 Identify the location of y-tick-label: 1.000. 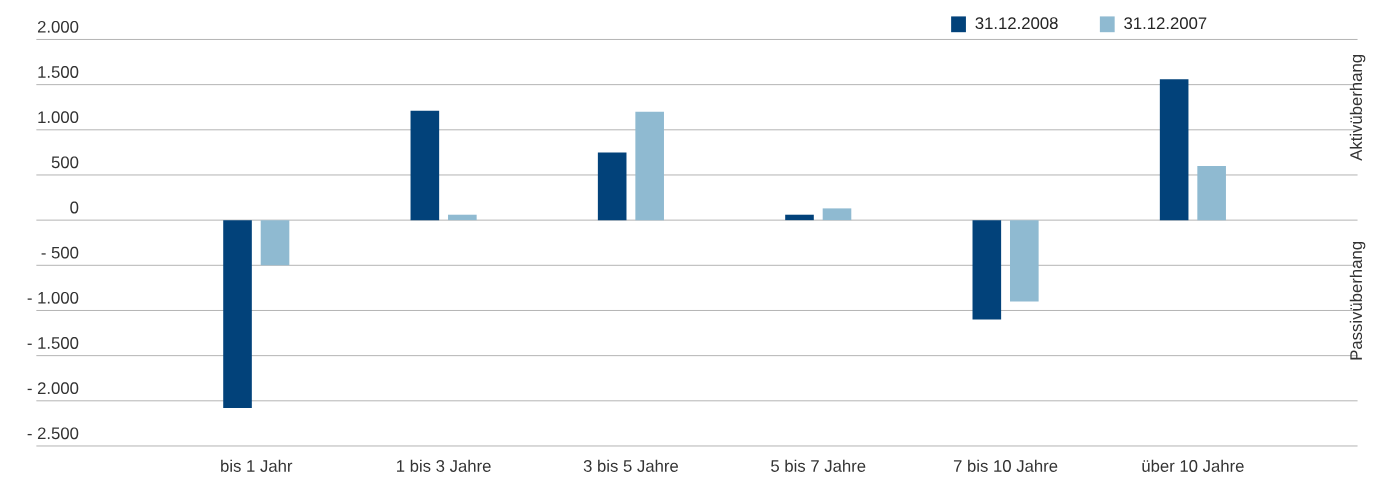
(58, 117).